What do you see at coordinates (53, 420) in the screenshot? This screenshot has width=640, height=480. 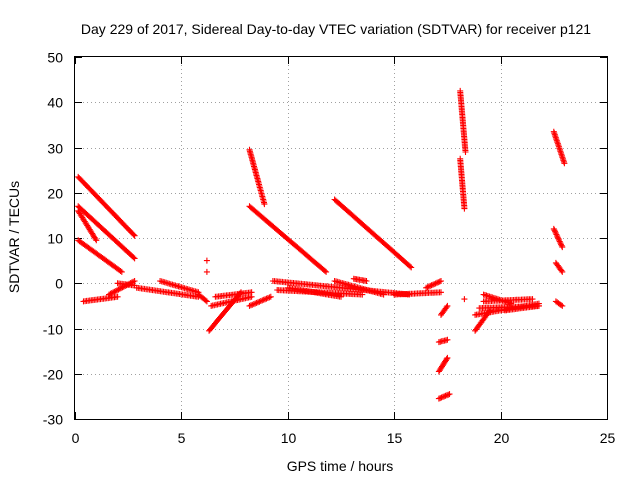 I see `y-tick-label: -30` at bounding box center [53, 420].